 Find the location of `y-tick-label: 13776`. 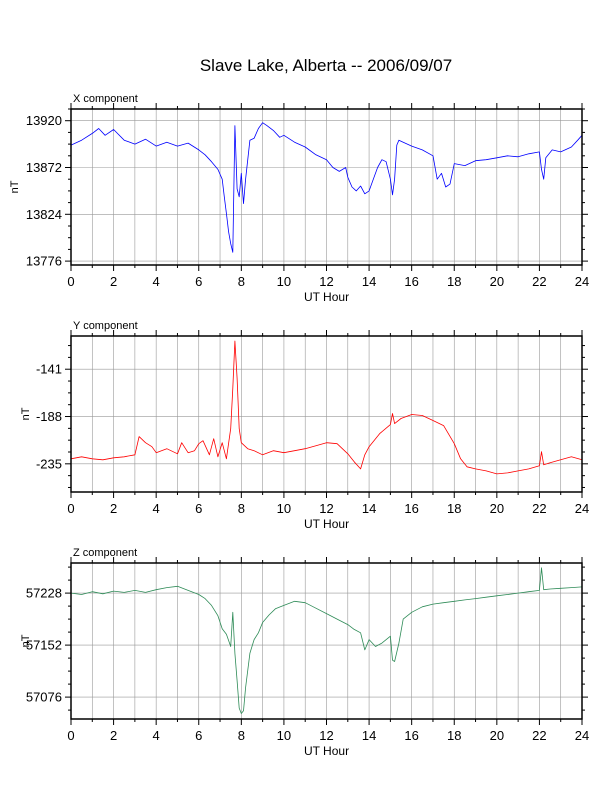

y-tick-label: 13776 is located at coordinates (44, 261).